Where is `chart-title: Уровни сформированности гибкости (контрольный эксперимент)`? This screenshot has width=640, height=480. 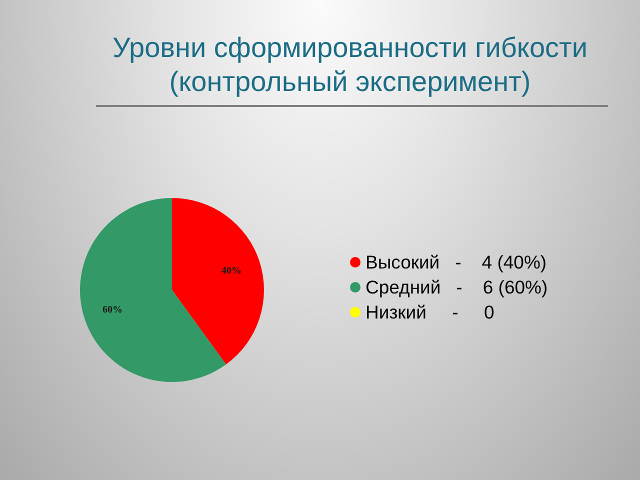 chart-title: Уровни сформированности гибкости (контрольный эксперимент) is located at coordinates (350, 64).